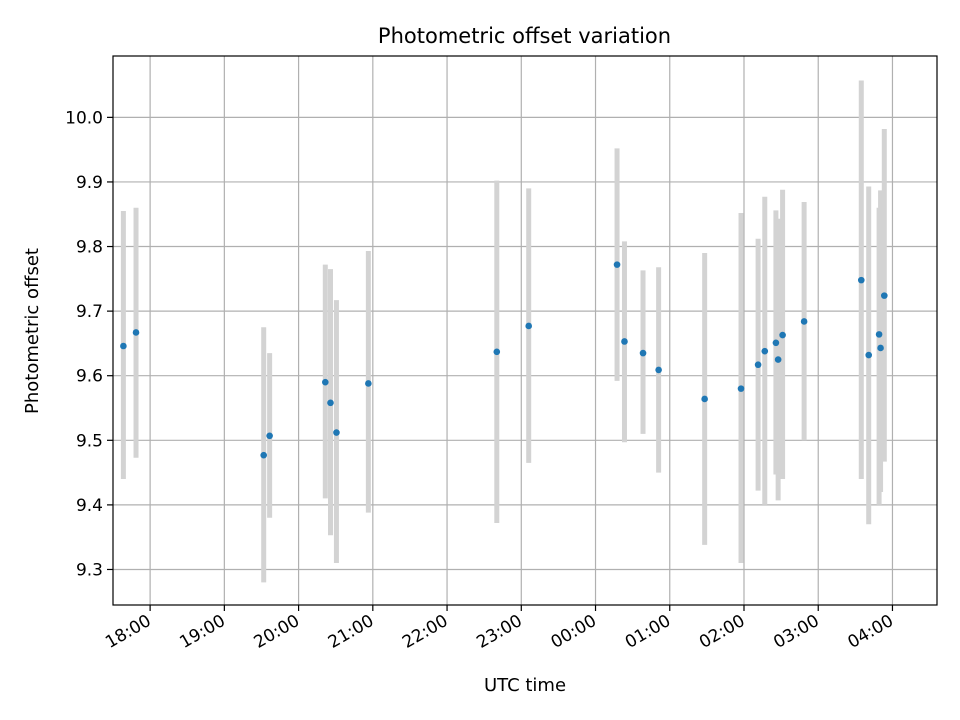 This screenshot has width=960, height=720. Describe the element at coordinates (796, 632) in the screenshot. I see `x-tick-label: 03:00` at that location.